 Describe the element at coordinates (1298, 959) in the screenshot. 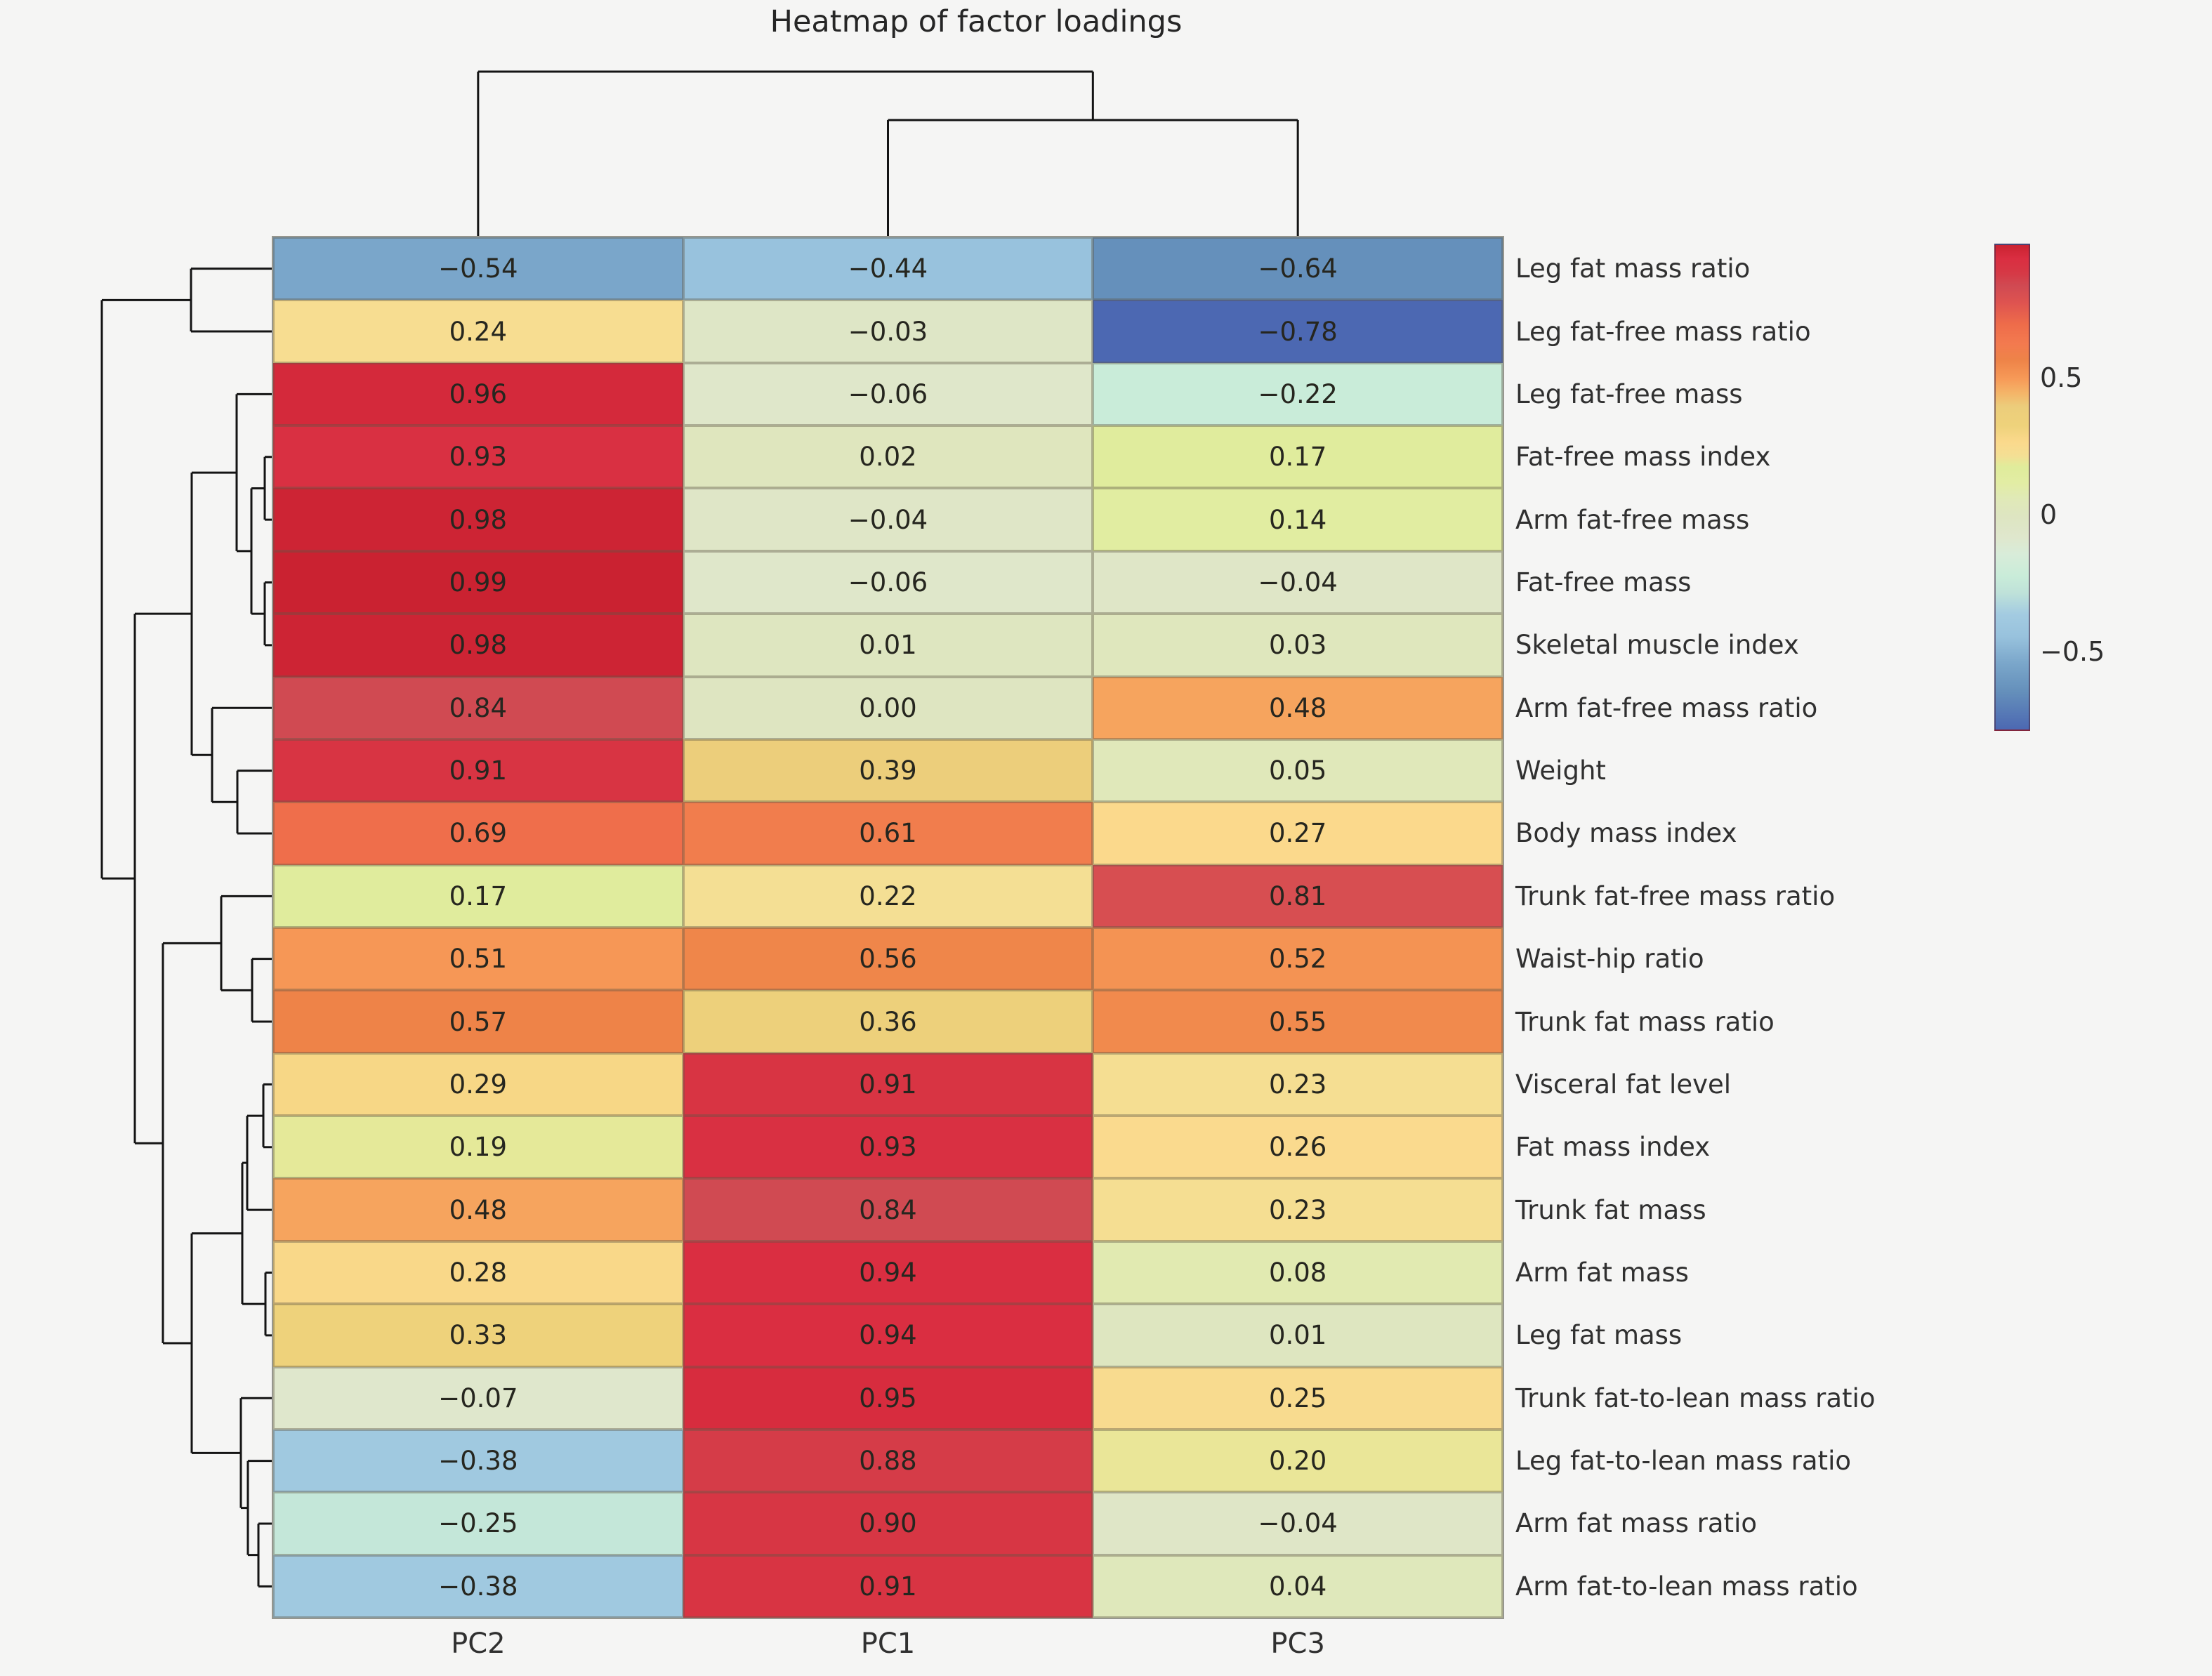

I see `heatmap-cell: 0.52` at that location.